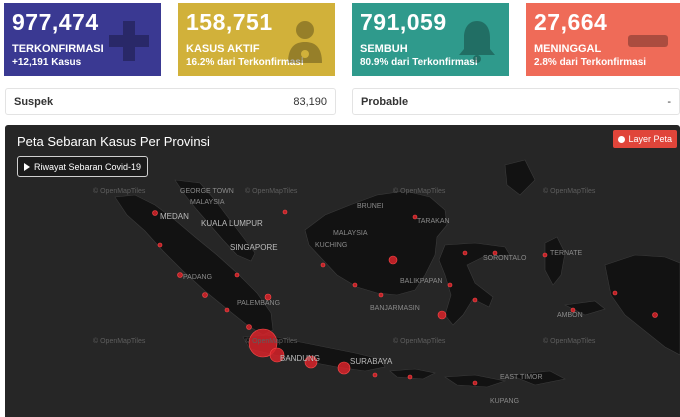 Image resolution: width=680 pixels, height=417 pixels. Describe the element at coordinates (615, 293) in the screenshot. I see `marker-papua-barat` at that location.